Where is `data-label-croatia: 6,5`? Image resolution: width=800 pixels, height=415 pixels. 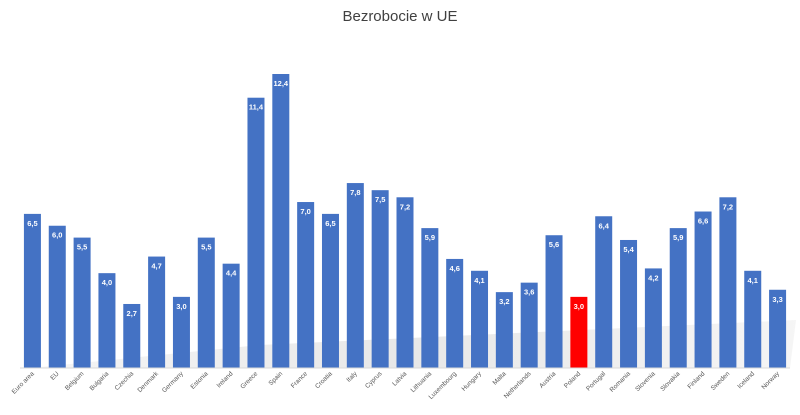 data-label-croatia: 6,5 is located at coordinates (330, 223).